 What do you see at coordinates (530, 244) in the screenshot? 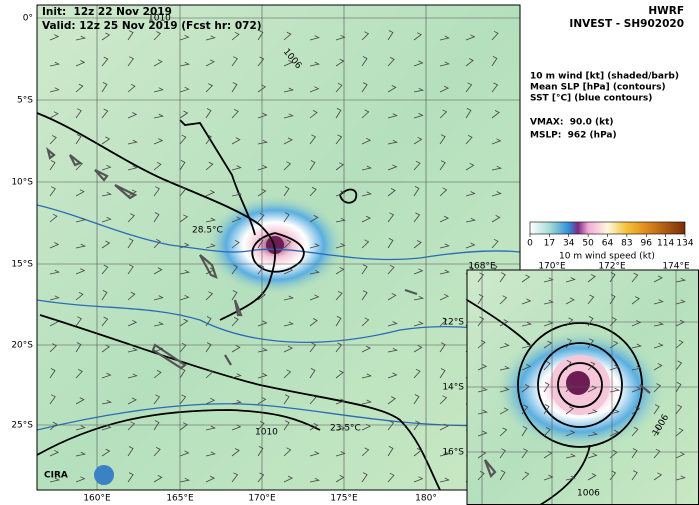
I see `colorbar-tick-label: 0` at bounding box center [530, 244].